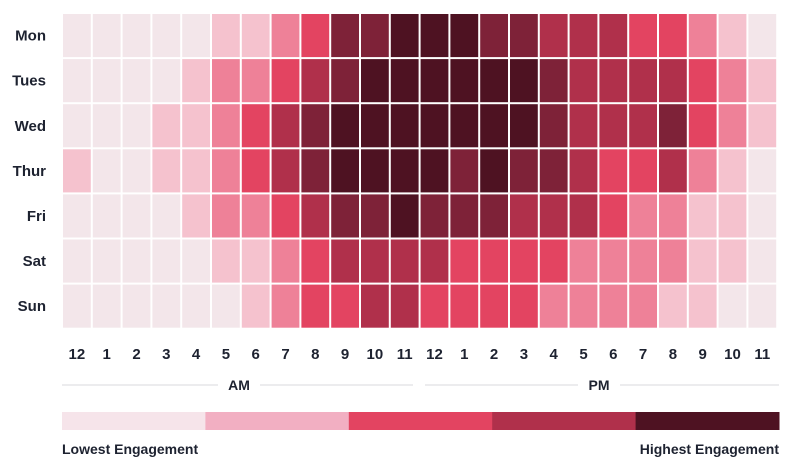  I want to click on day-label: Fri, so click(36, 216).